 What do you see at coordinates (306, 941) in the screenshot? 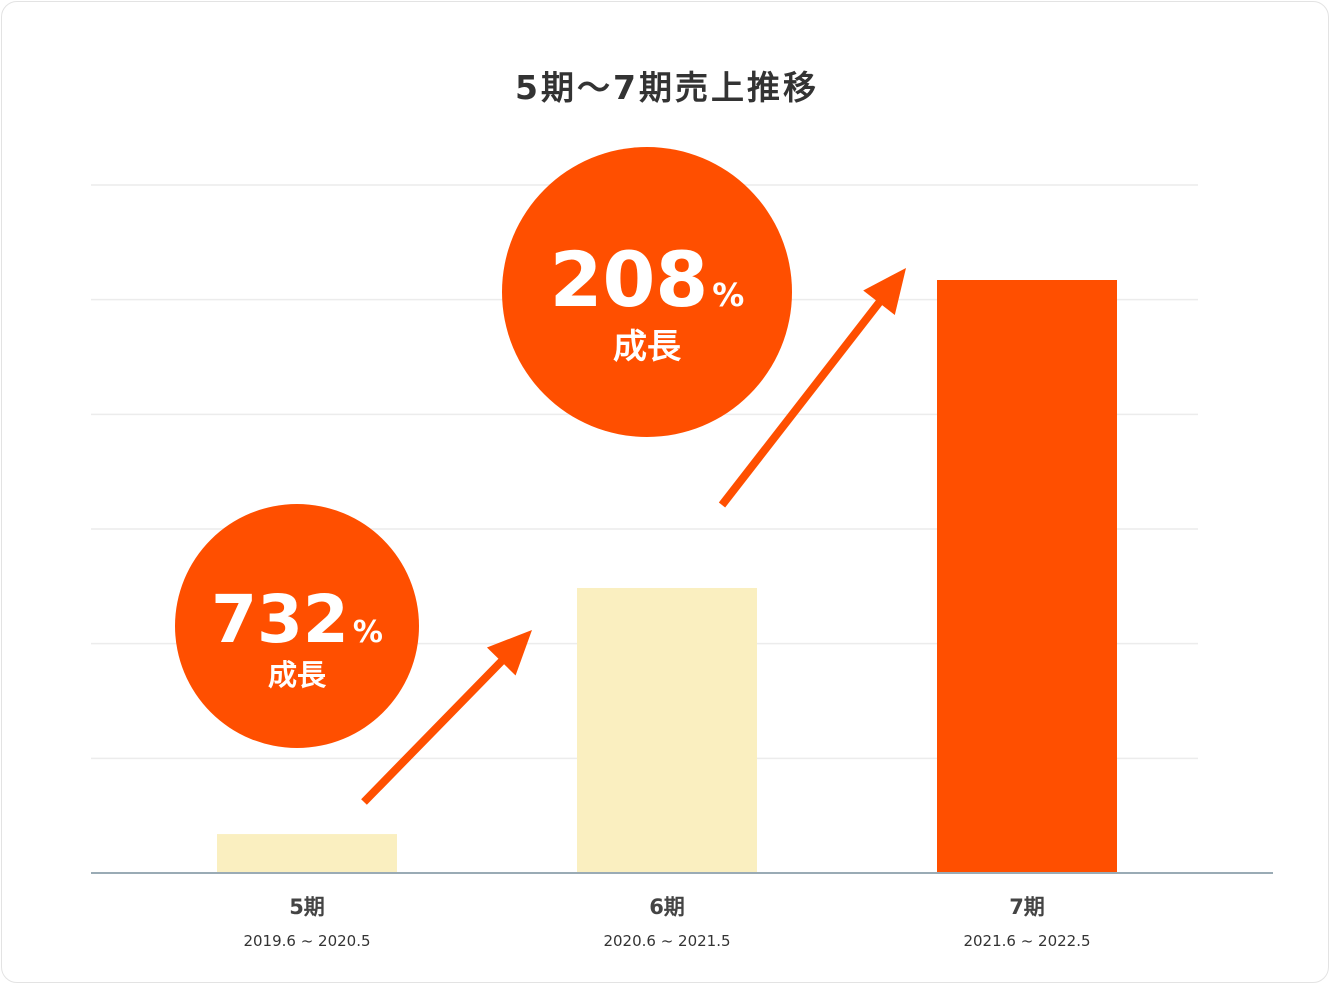
I see `period-label: 2019.6 ~ 2020.5` at bounding box center [306, 941].